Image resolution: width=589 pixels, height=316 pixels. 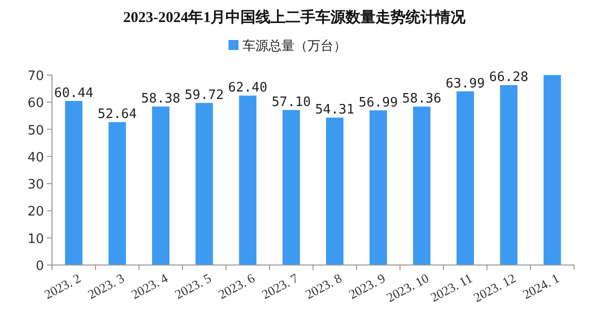 I want to click on data-label: 52.64, so click(x=117, y=114).